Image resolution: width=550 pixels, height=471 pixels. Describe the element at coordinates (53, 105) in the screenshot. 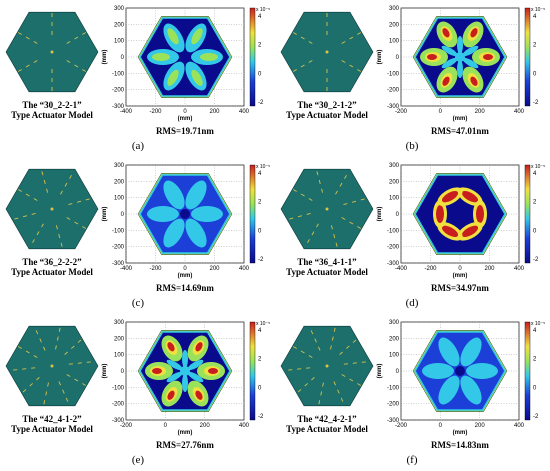

I see `model-name: The “30_2-2-1”` at that location.